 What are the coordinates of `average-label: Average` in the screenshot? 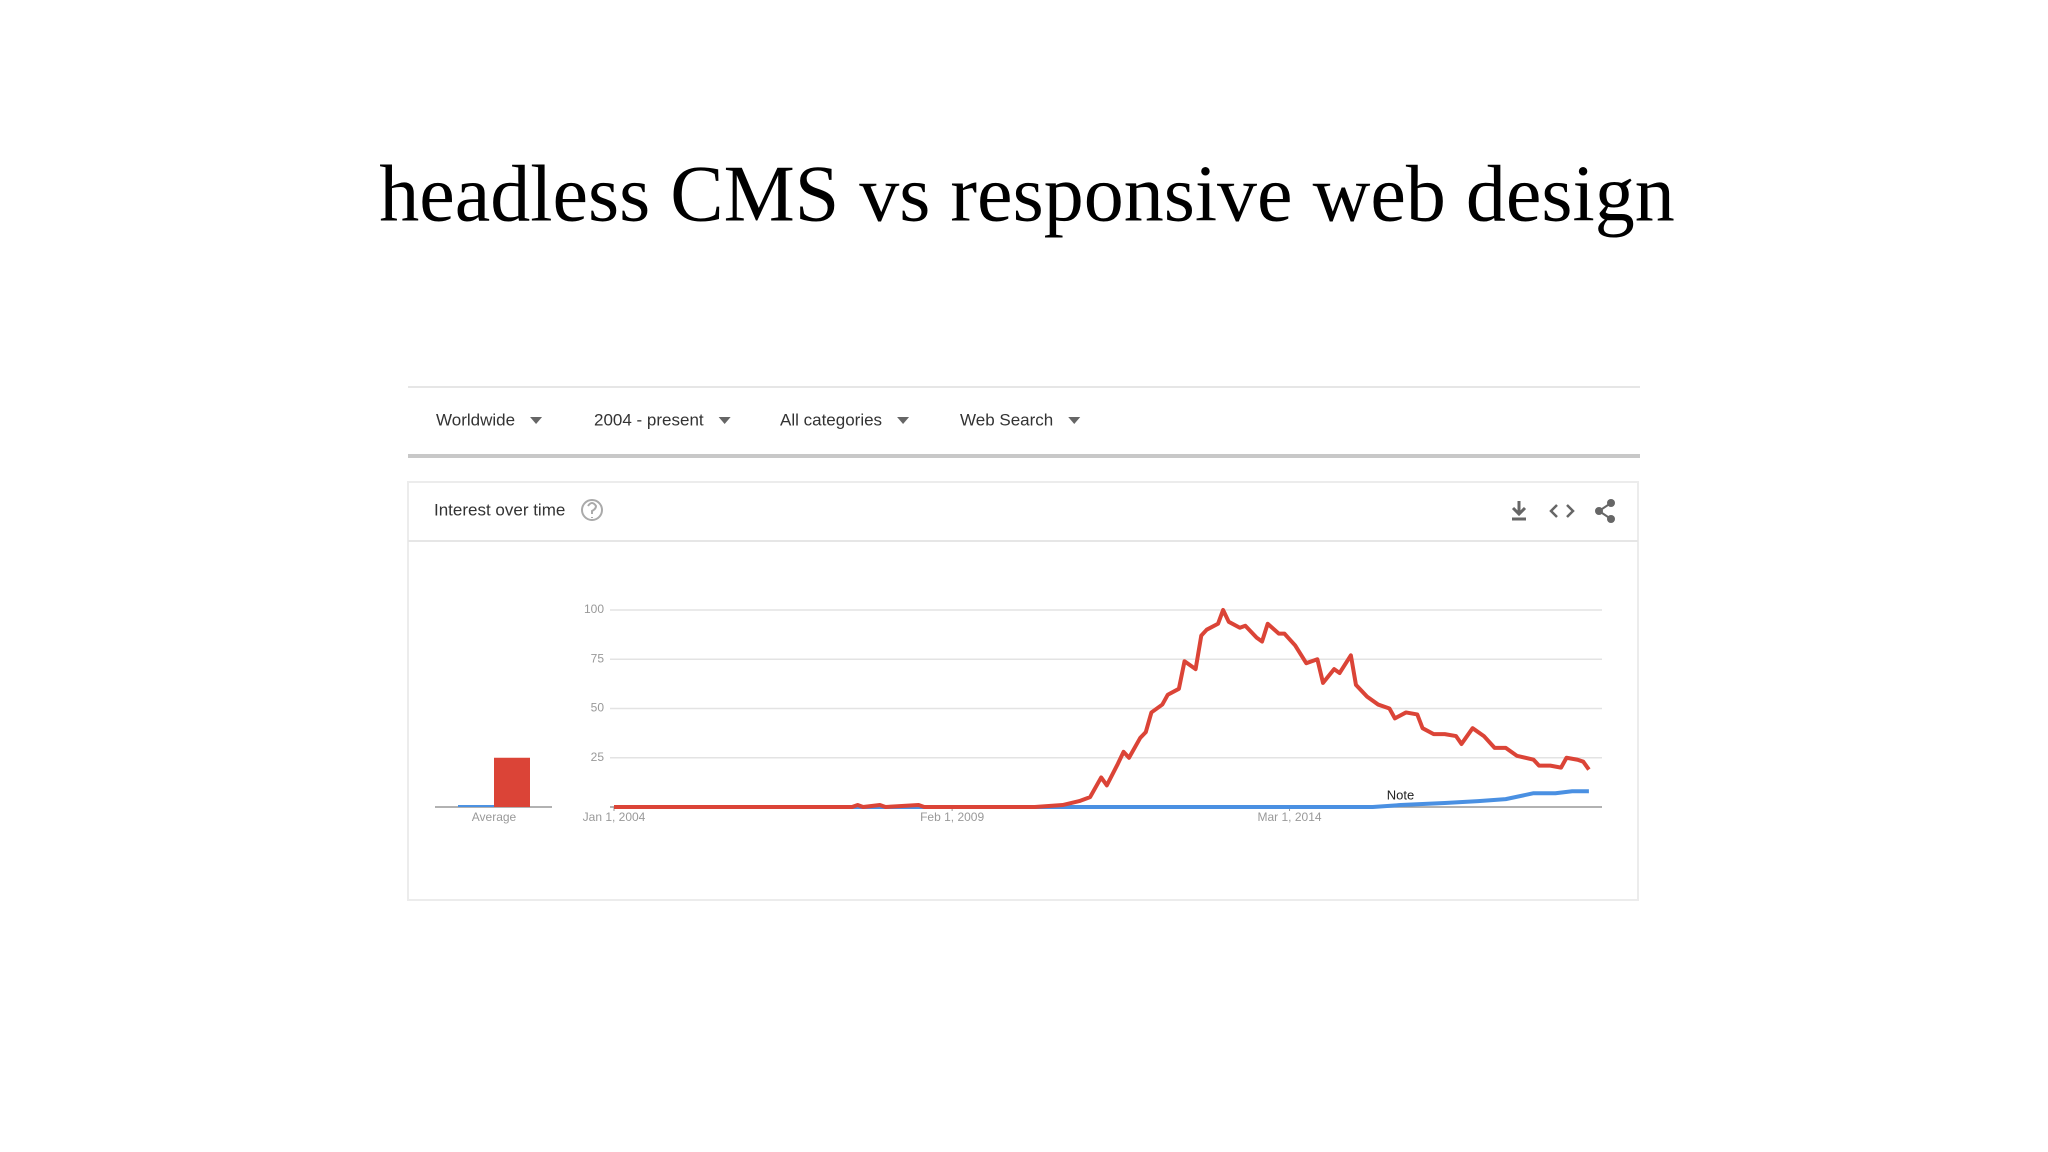 It's located at (494, 817).